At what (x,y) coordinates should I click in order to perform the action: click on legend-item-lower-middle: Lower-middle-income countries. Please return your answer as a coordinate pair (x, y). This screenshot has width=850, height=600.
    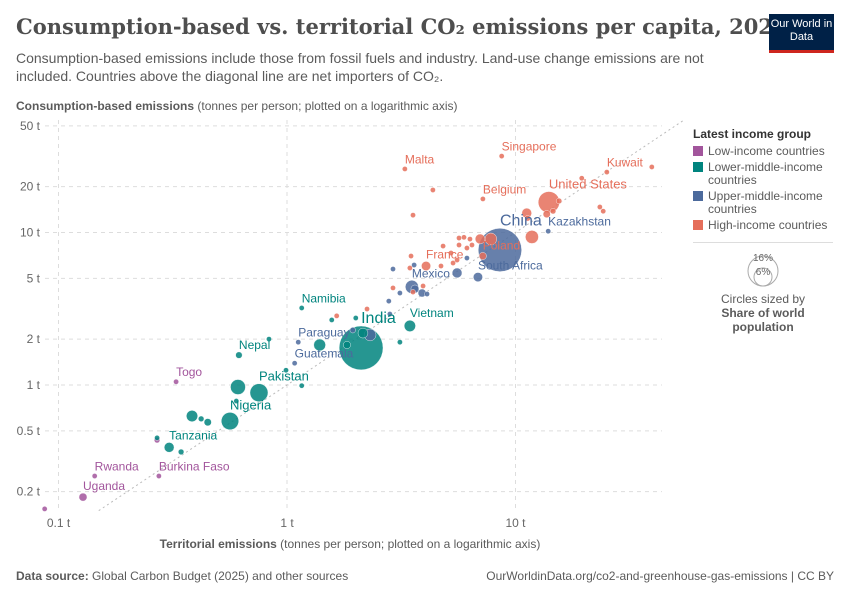
    Looking at the image, I should click on (768, 174).